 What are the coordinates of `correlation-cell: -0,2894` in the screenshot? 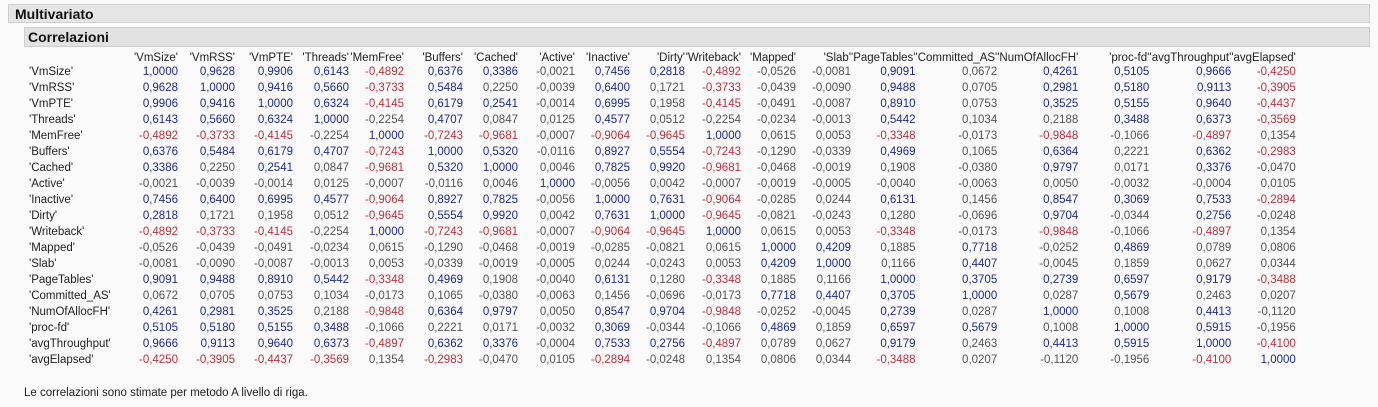 It's located at (1276, 200).